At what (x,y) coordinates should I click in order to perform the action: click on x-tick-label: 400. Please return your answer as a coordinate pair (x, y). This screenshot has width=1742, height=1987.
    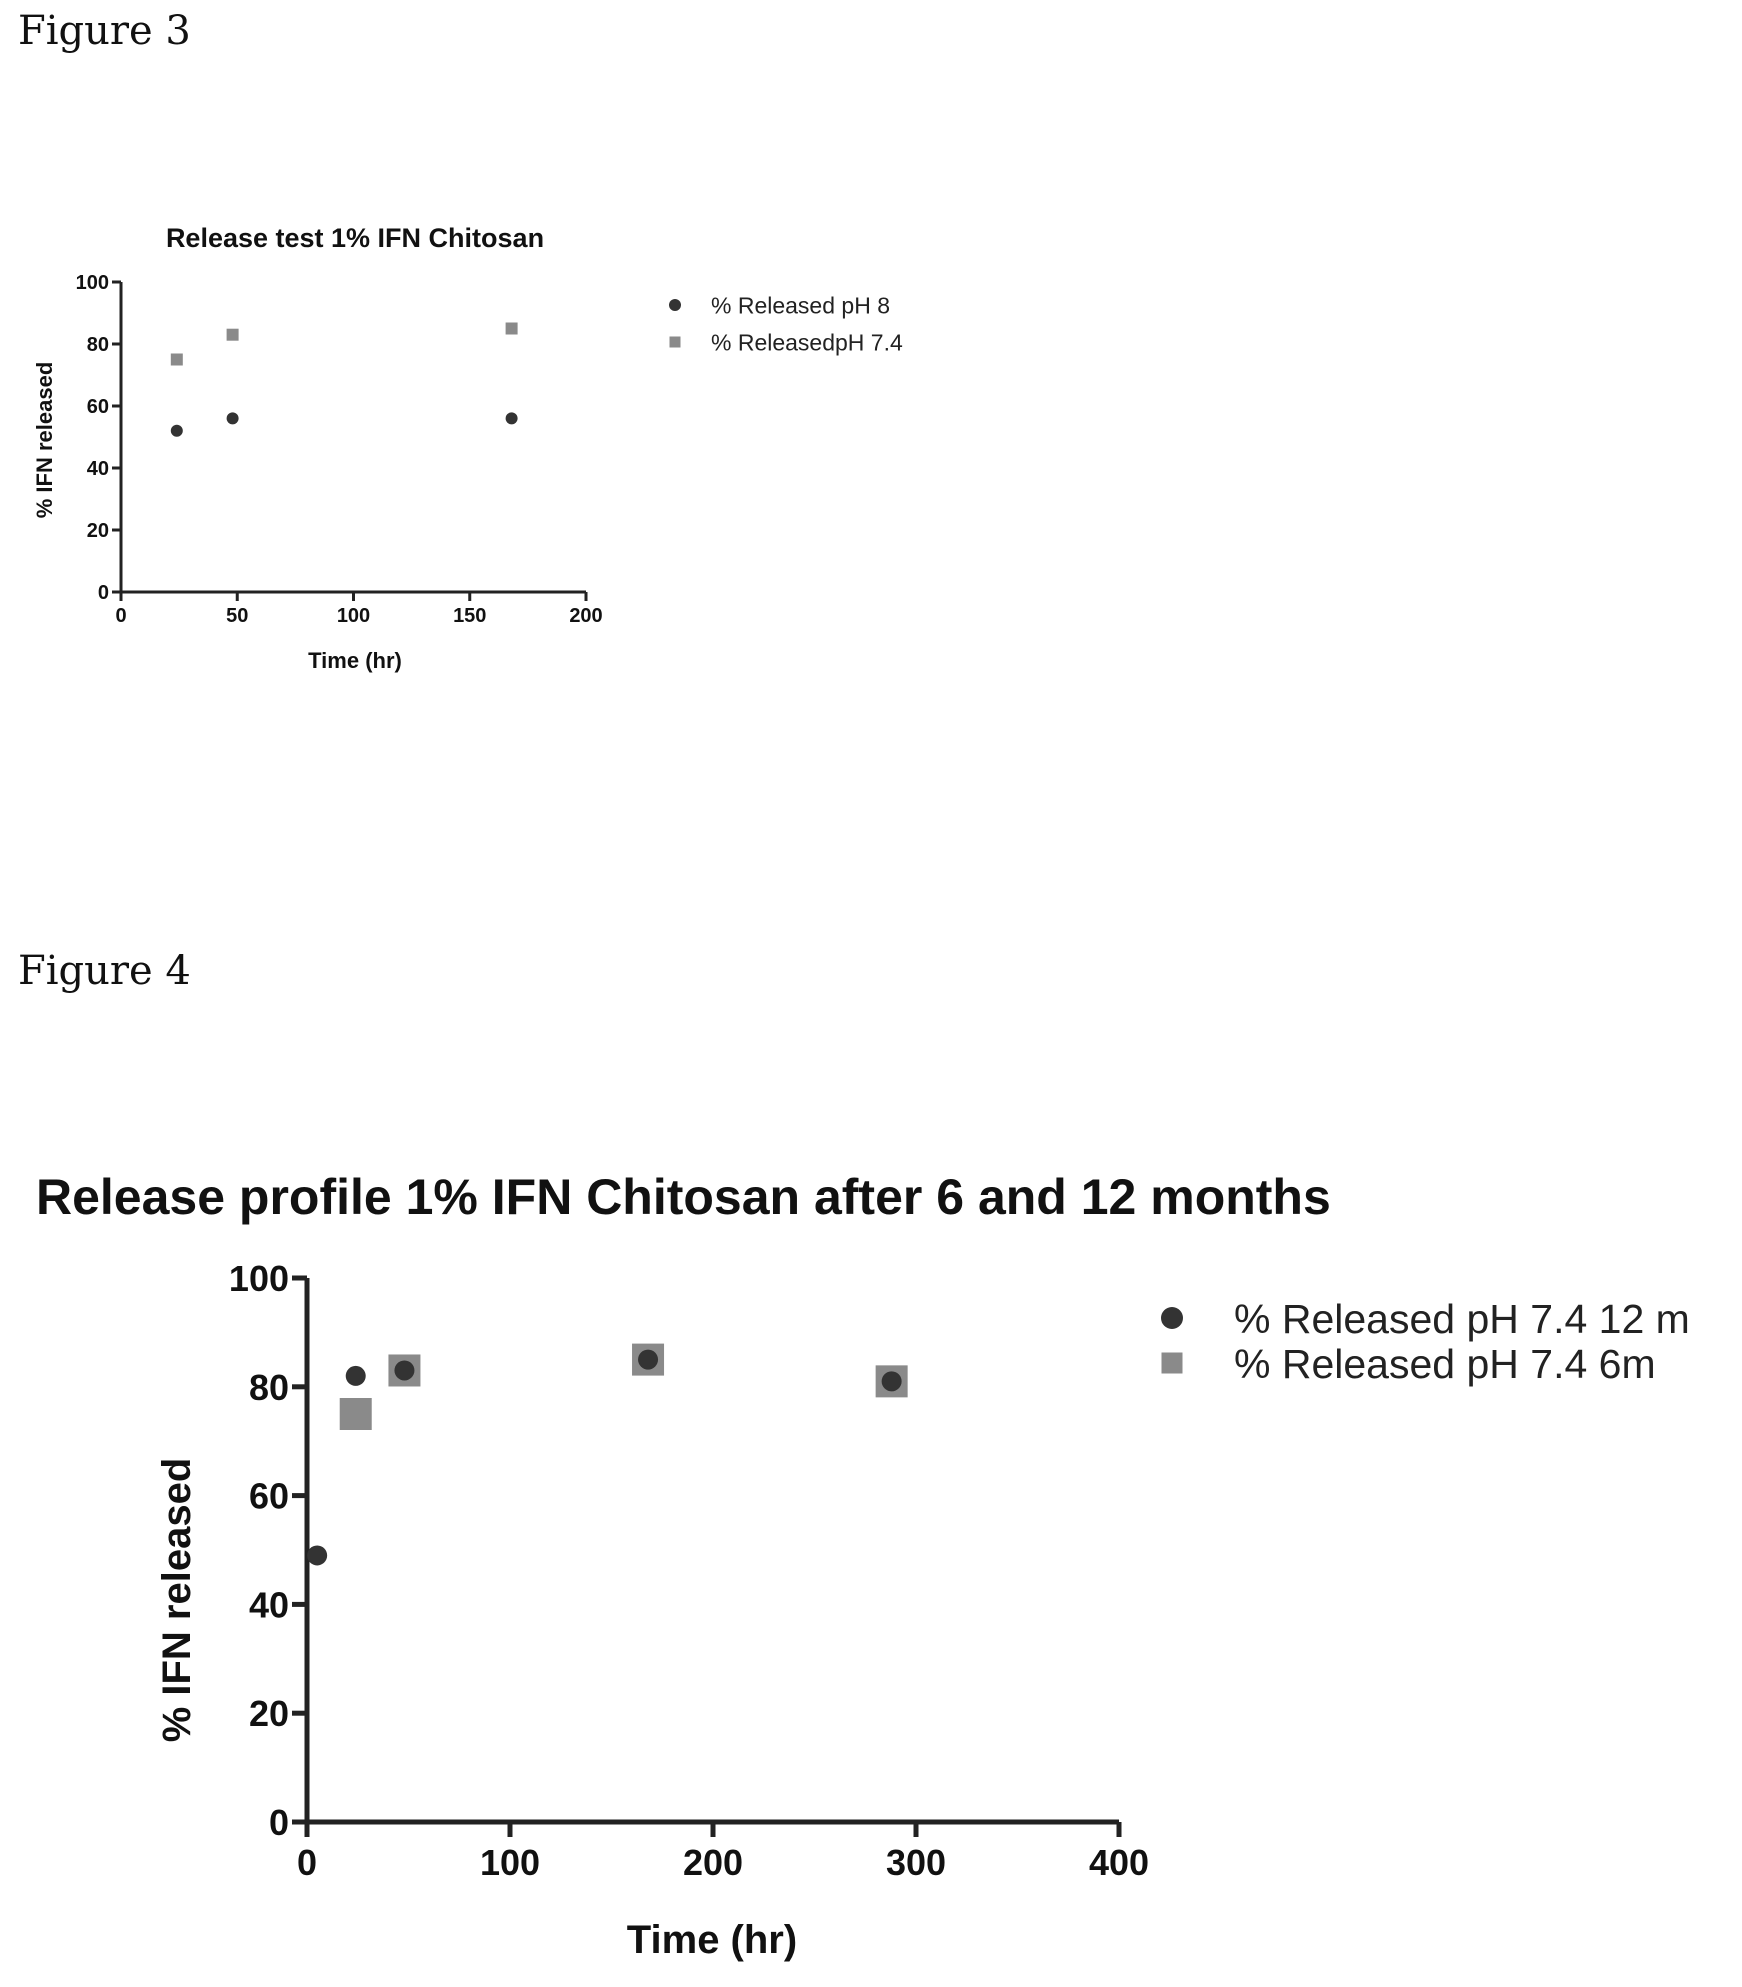
    Looking at the image, I should click on (1119, 1862).